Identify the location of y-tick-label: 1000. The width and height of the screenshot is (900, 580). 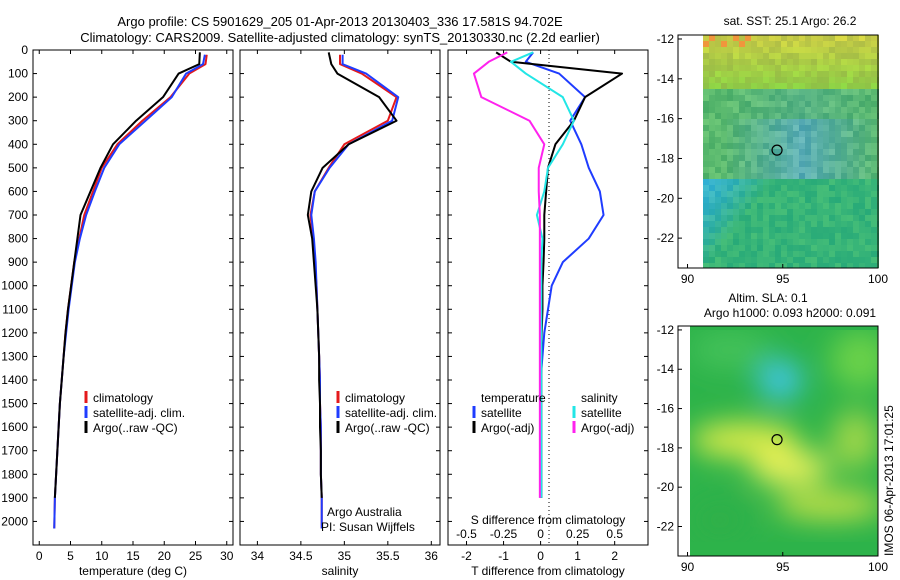
(14, 286).